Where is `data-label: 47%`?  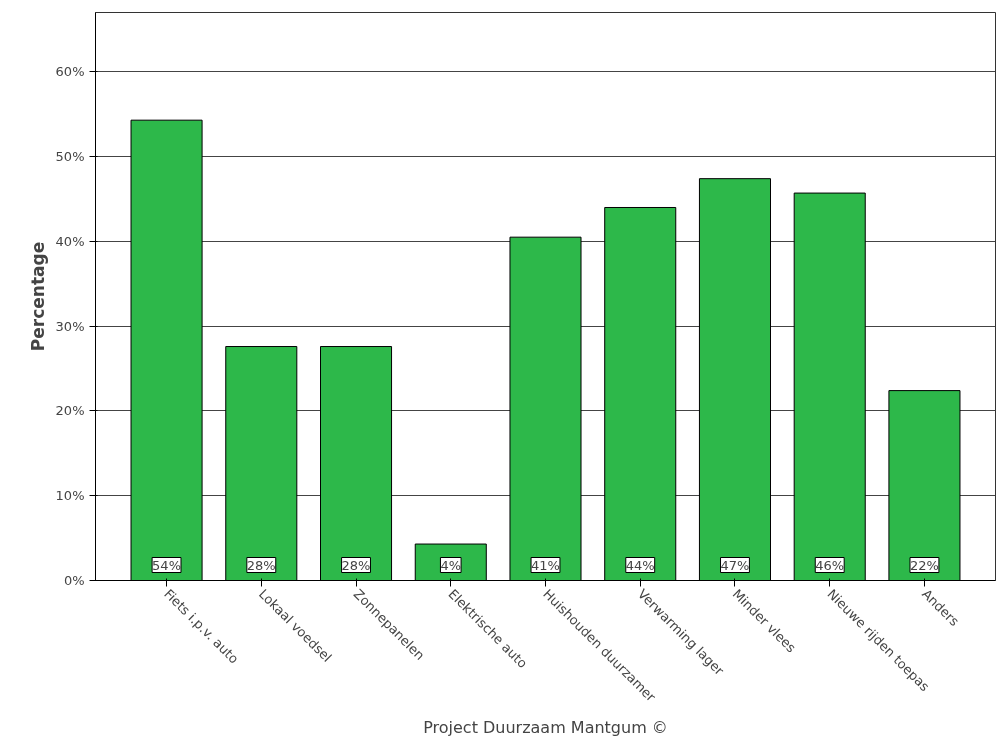
data-label: 47% is located at coordinates (735, 565).